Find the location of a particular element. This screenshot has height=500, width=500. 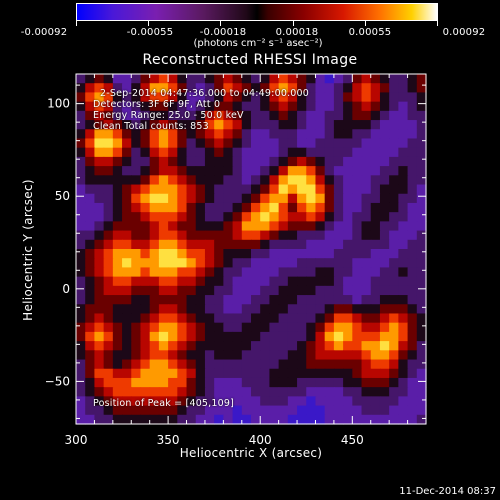

colorbar-tick-label: 0.00018 is located at coordinates (297, 32).